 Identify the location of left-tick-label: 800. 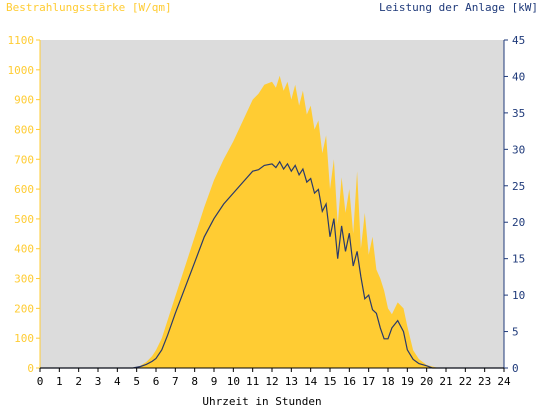
(24, 129).